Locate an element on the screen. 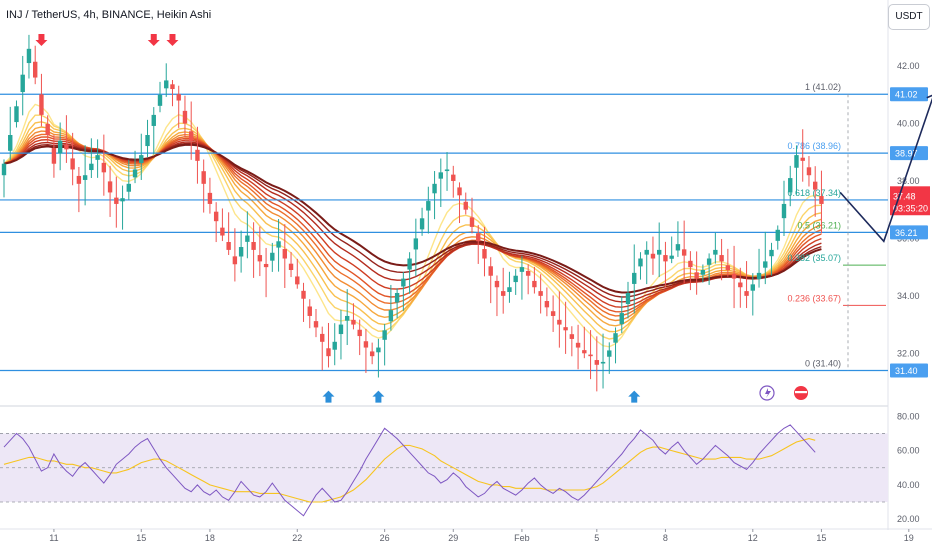 This screenshot has width=932, height=550. time-tick-label: 18 is located at coordinates (210, 538).